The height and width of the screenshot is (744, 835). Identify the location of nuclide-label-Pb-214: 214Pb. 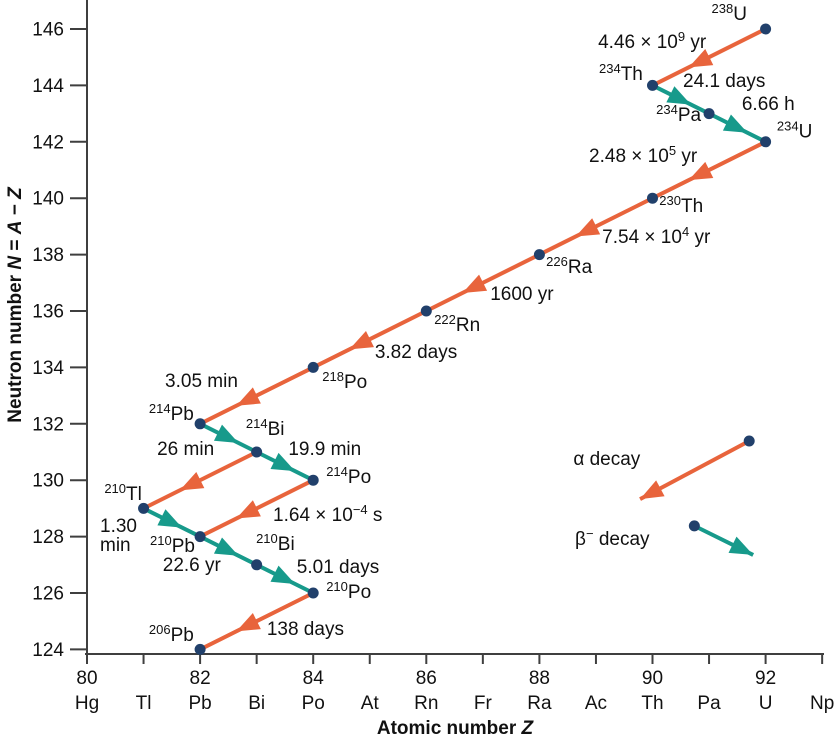
(171, 413).